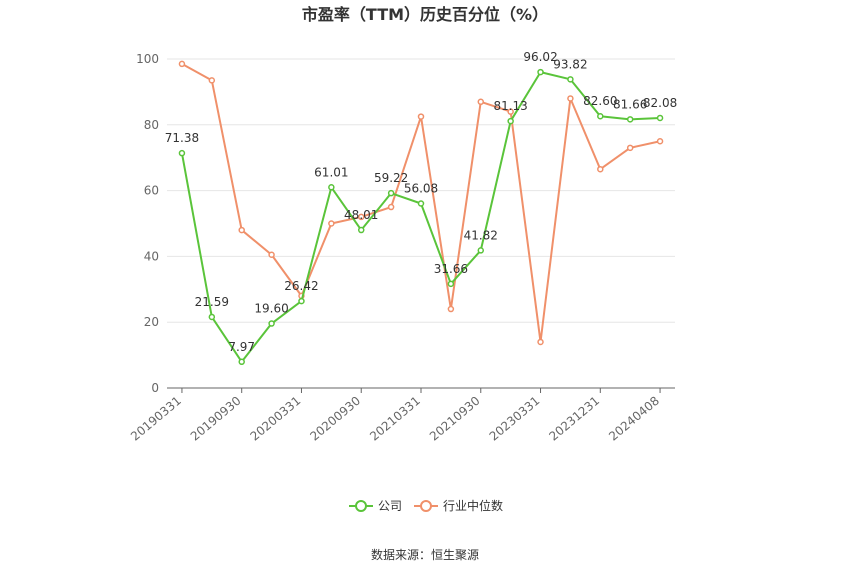  What do you see at coordinates (570, 64) in the screenshot?
I see `data-label: 93.82` at bounding box center [570, 64].